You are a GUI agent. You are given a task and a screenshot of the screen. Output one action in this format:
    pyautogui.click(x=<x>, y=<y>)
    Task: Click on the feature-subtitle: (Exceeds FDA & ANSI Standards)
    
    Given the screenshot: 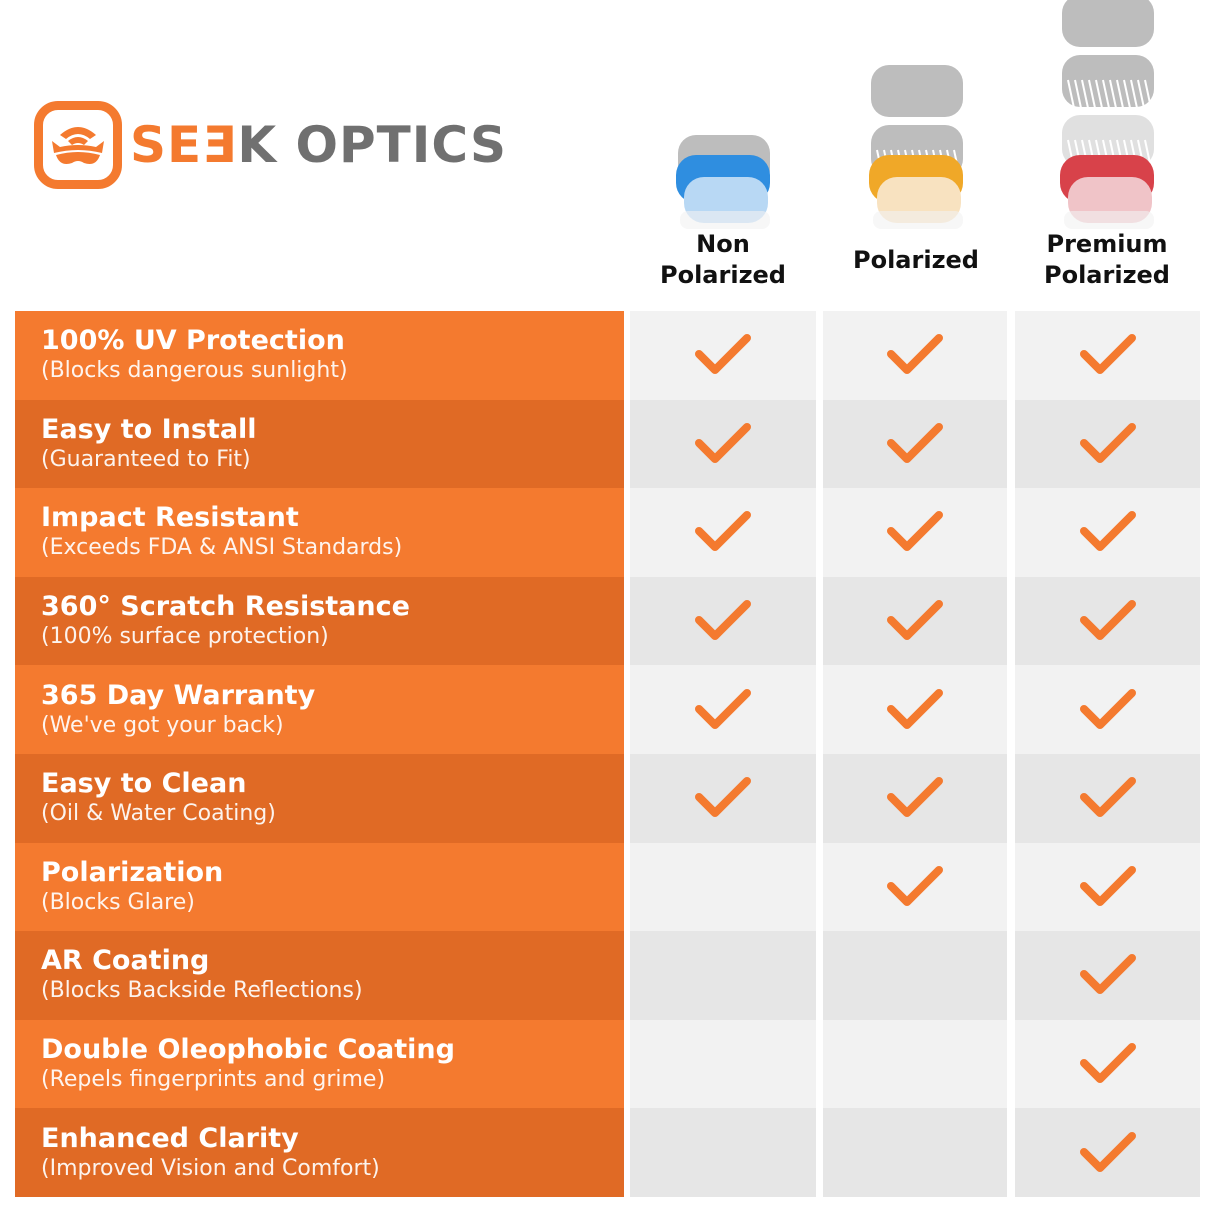 What is the action you would take?
    pyautogui.click(x=222, y=548)
    